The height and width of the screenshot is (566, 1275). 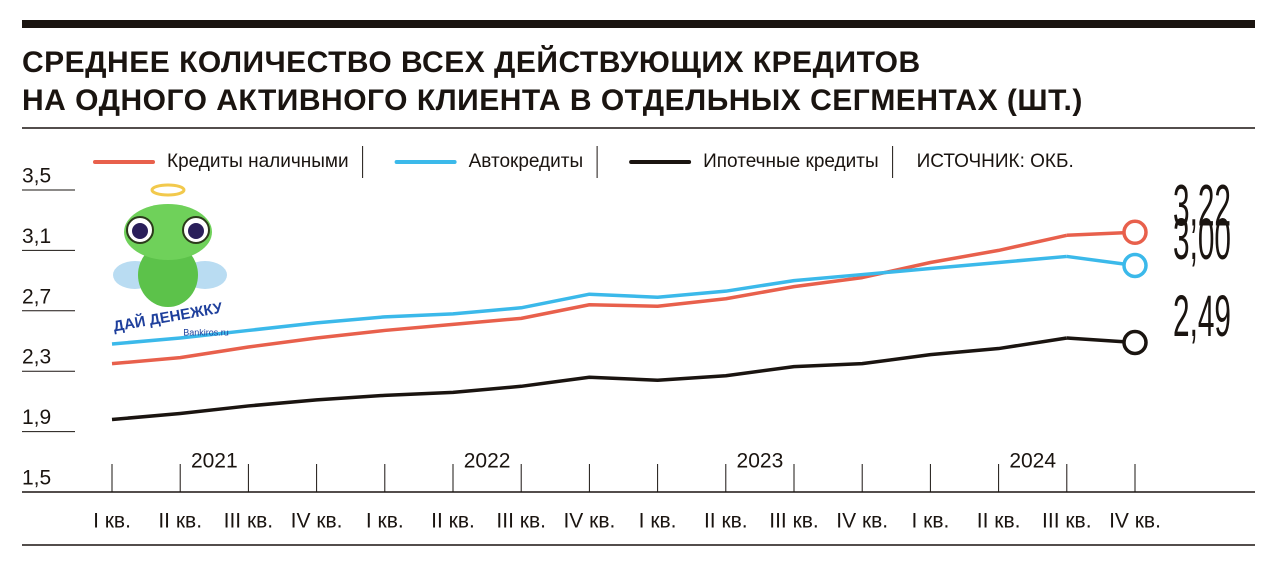 What do you see at coordinates (995, 161) in the screenshot?
I see `source: ИСТОЧНИК: ОКБ.` at bounding box center [995, 161].